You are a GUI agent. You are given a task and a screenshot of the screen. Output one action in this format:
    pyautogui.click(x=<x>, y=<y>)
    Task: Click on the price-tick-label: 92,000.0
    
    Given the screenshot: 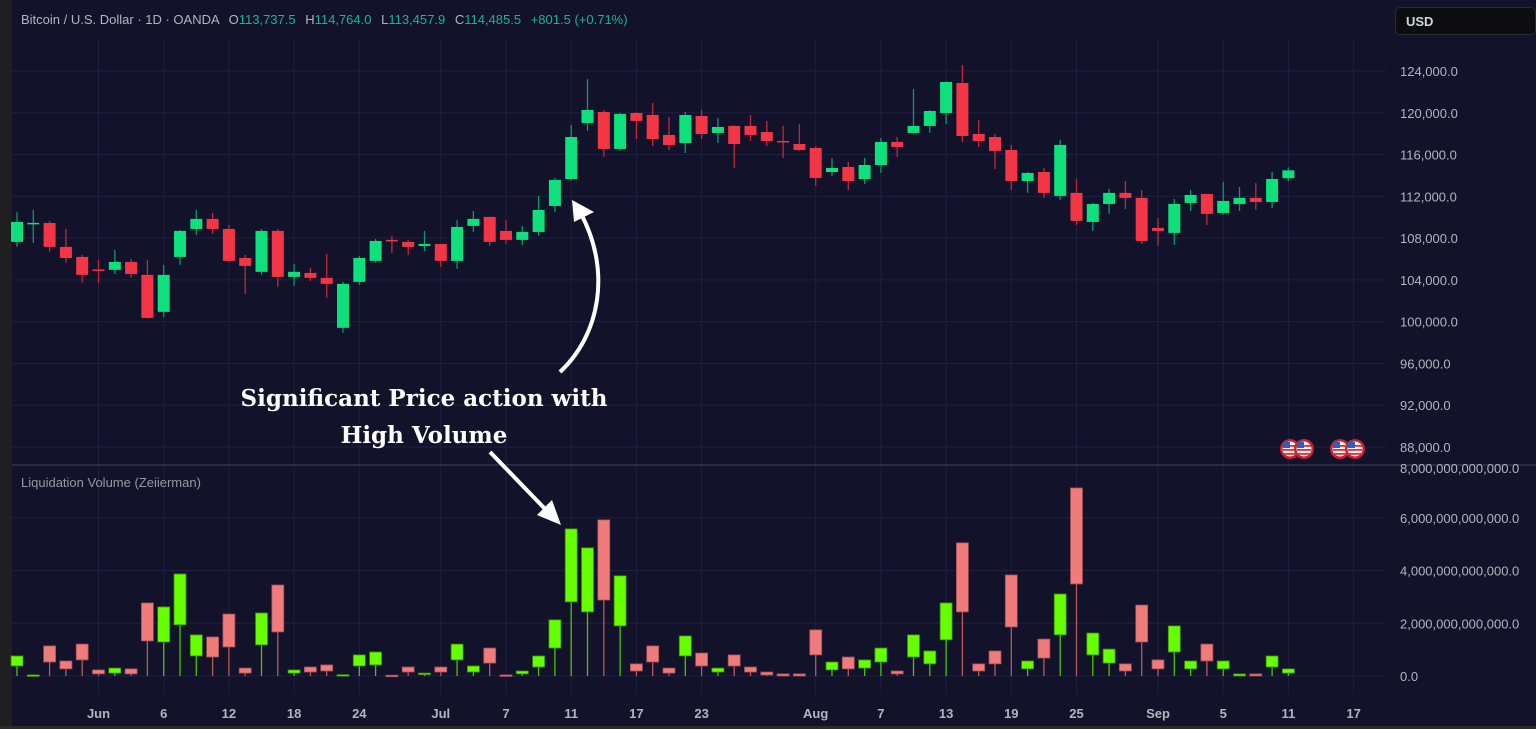 What is the action you would take?
    pyautogui.click(x=1425, y=405)
    